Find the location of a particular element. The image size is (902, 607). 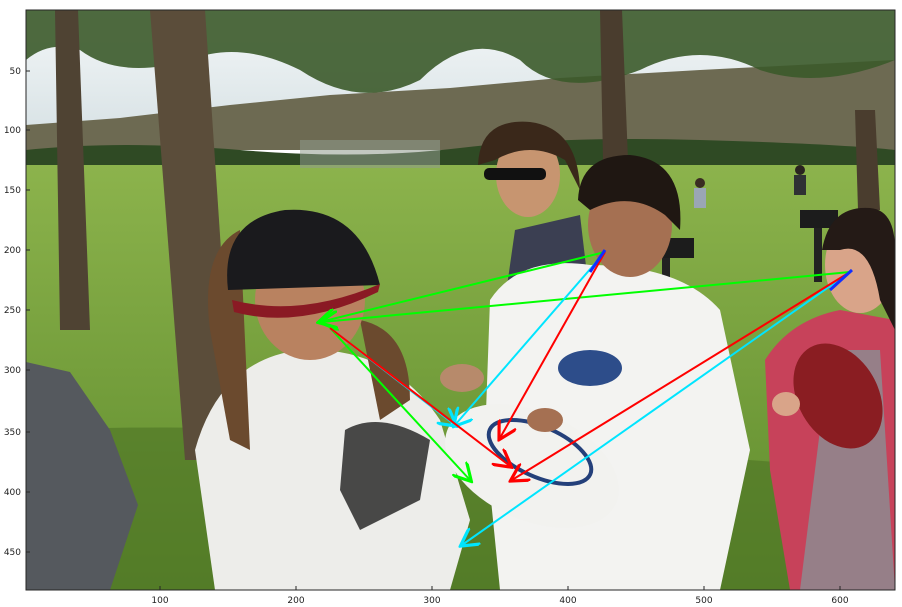

foliage-top is located at coordinates (460, 51).